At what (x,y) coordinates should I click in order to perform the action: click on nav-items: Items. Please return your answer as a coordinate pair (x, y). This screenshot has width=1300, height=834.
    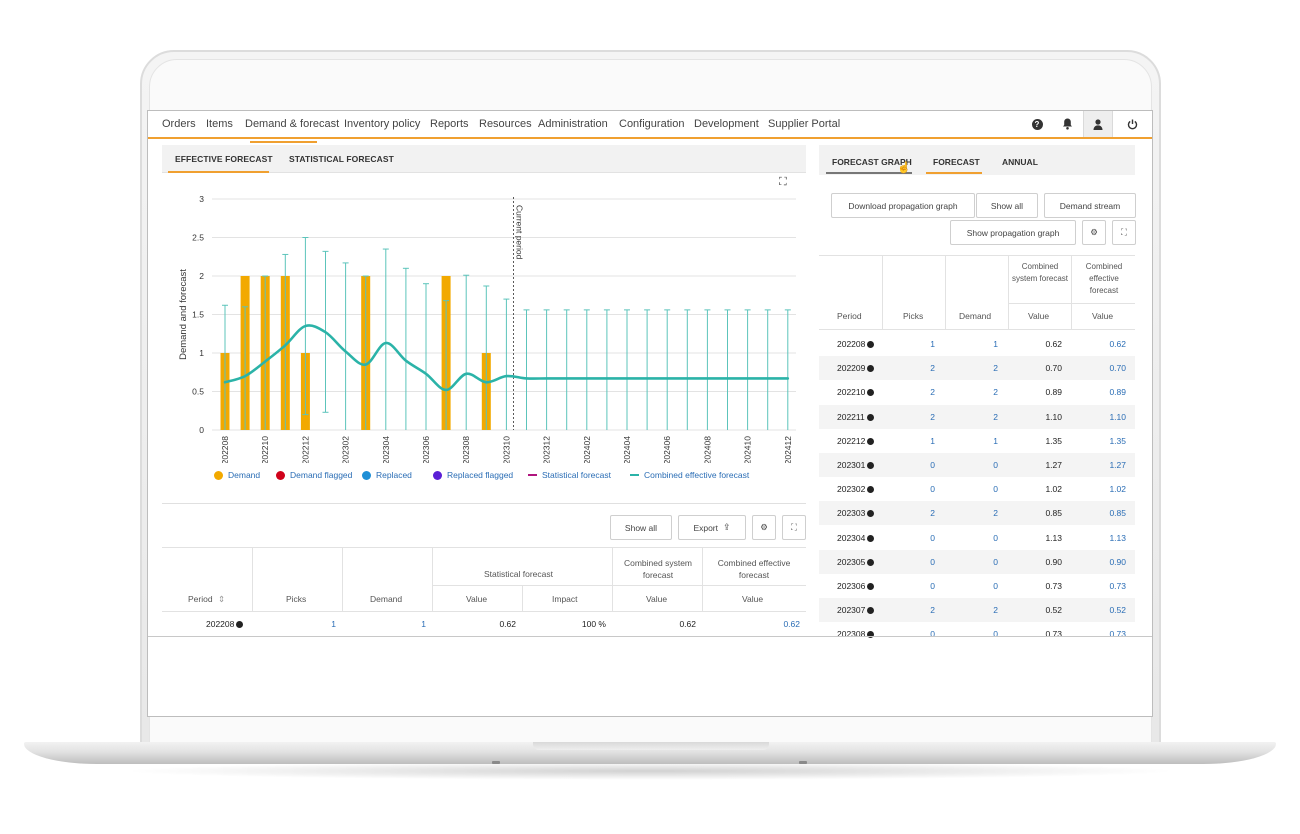
    Looking at the image, I should click on (219, 124).